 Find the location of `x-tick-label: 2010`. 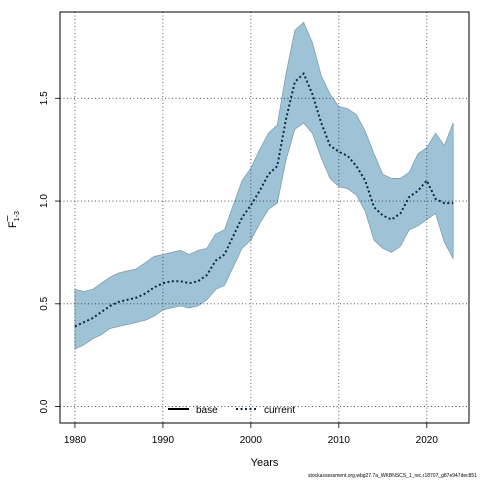

x-tick-label: 2010 is located at coordinates (339, 440).